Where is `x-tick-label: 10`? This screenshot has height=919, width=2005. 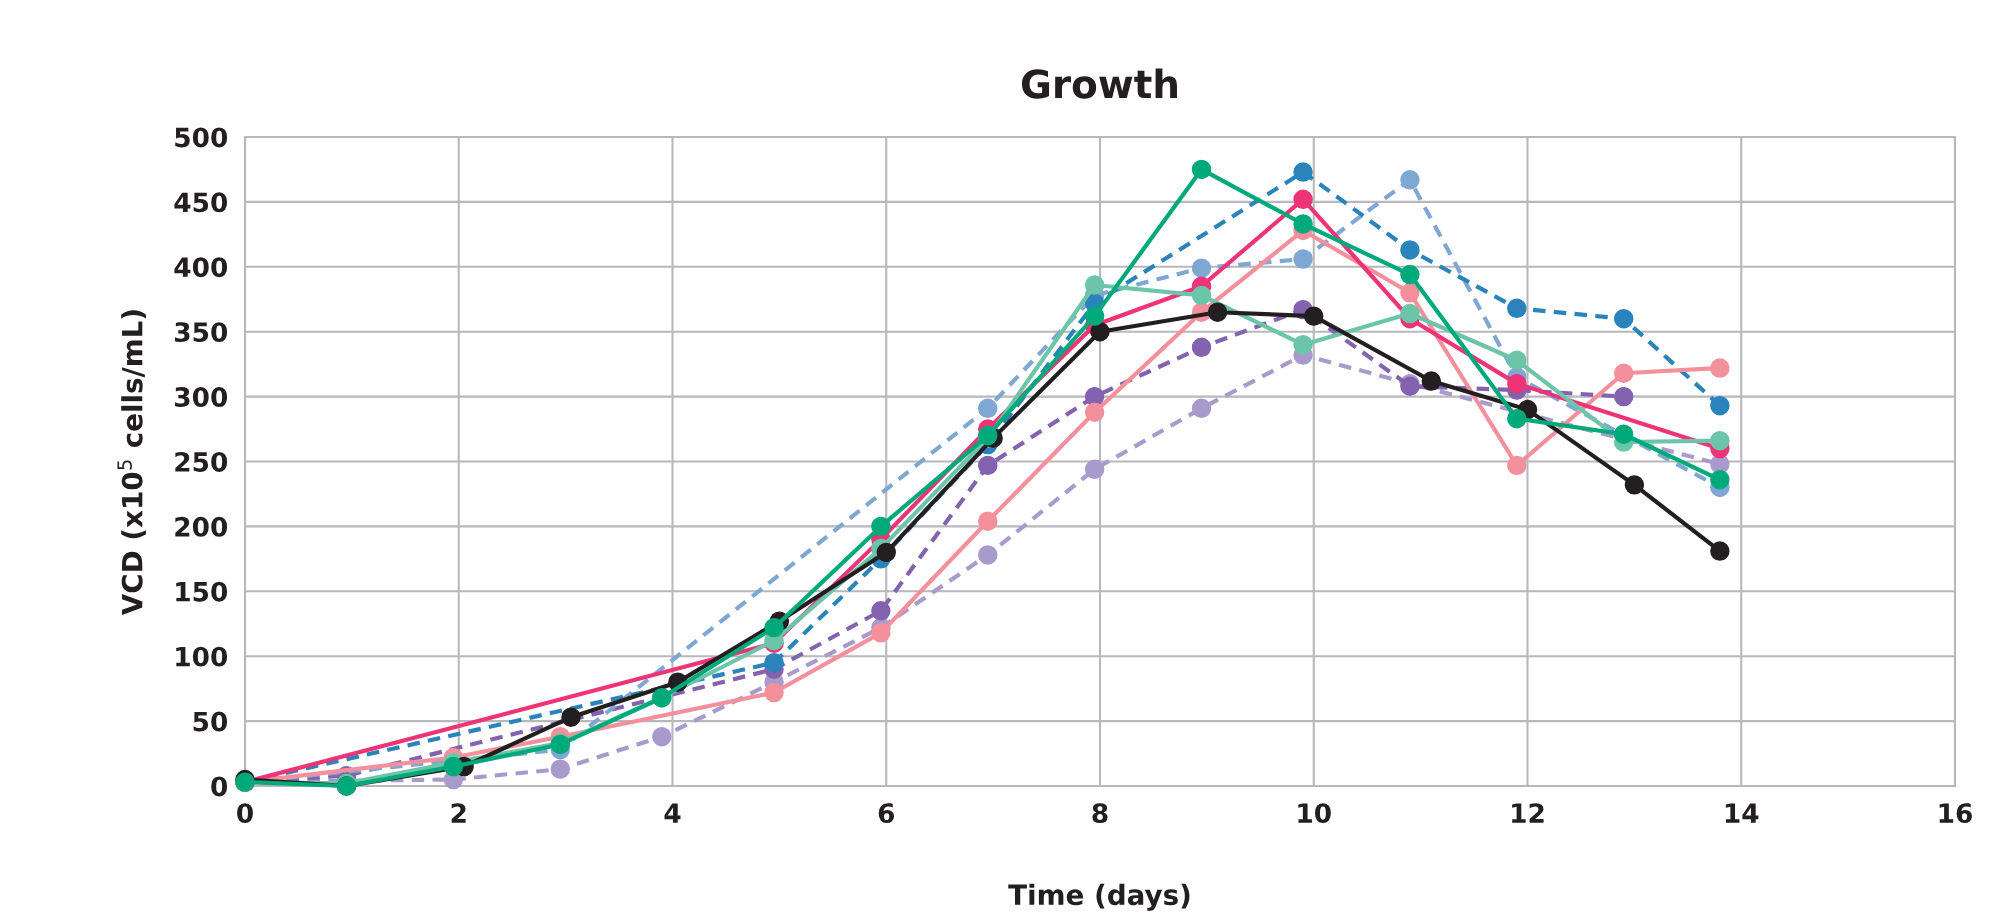 x-tick-label: 10 is located at coordinates (1314, 813).